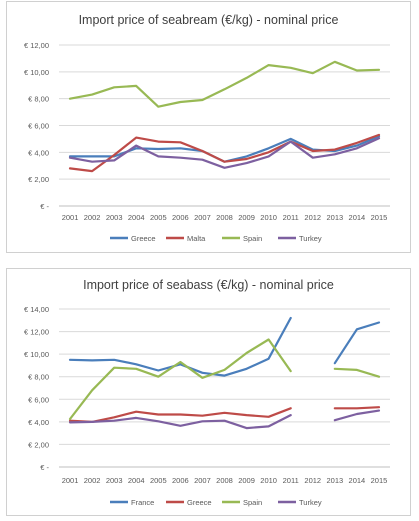  Describe the element at coordinates (142, 502) in the screenshot. I see `legend-label: France` at that location.